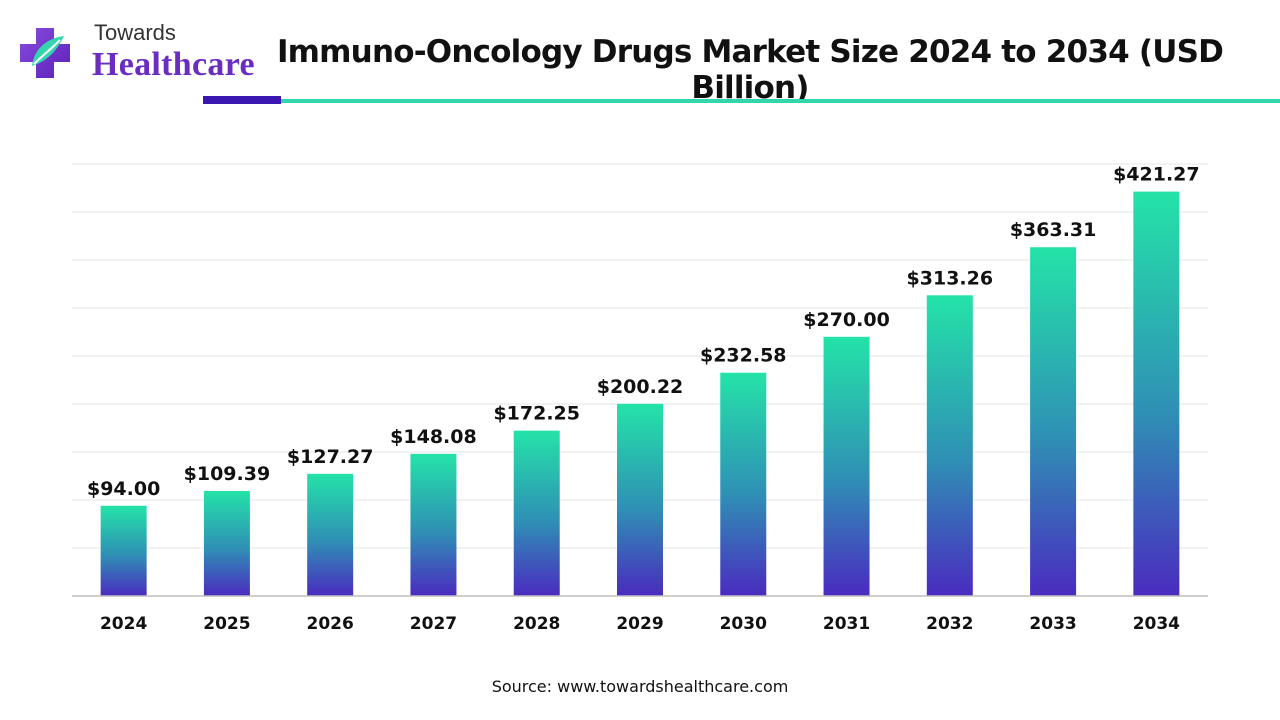 The image size is (1280, 720). What do you see at coordinates (743, 356) in the screenshot?
I see `data-label-2030: $232.58` at bounding box center [743, 356].